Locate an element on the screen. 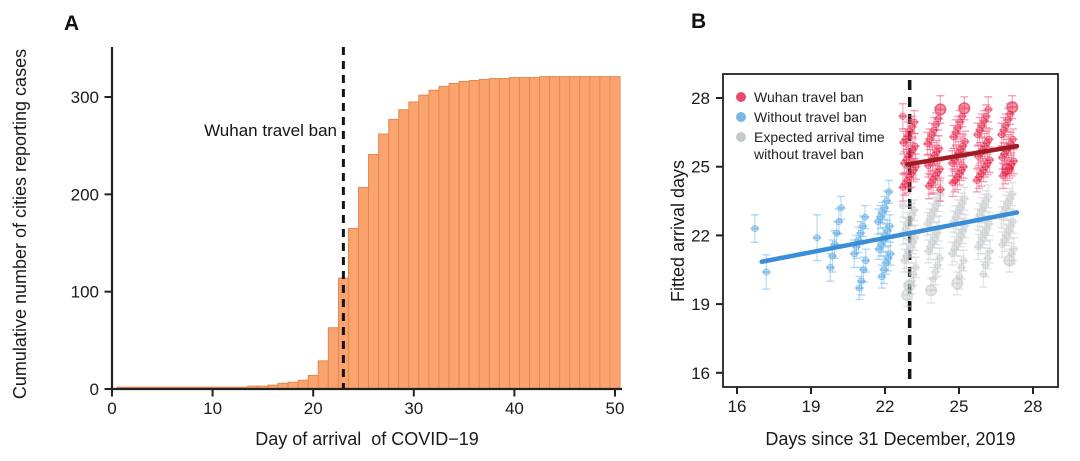 The width and height of the screenshot is (1080, 461). panel-a-y-tick-label: 200 is located at coordinates (85, 194).